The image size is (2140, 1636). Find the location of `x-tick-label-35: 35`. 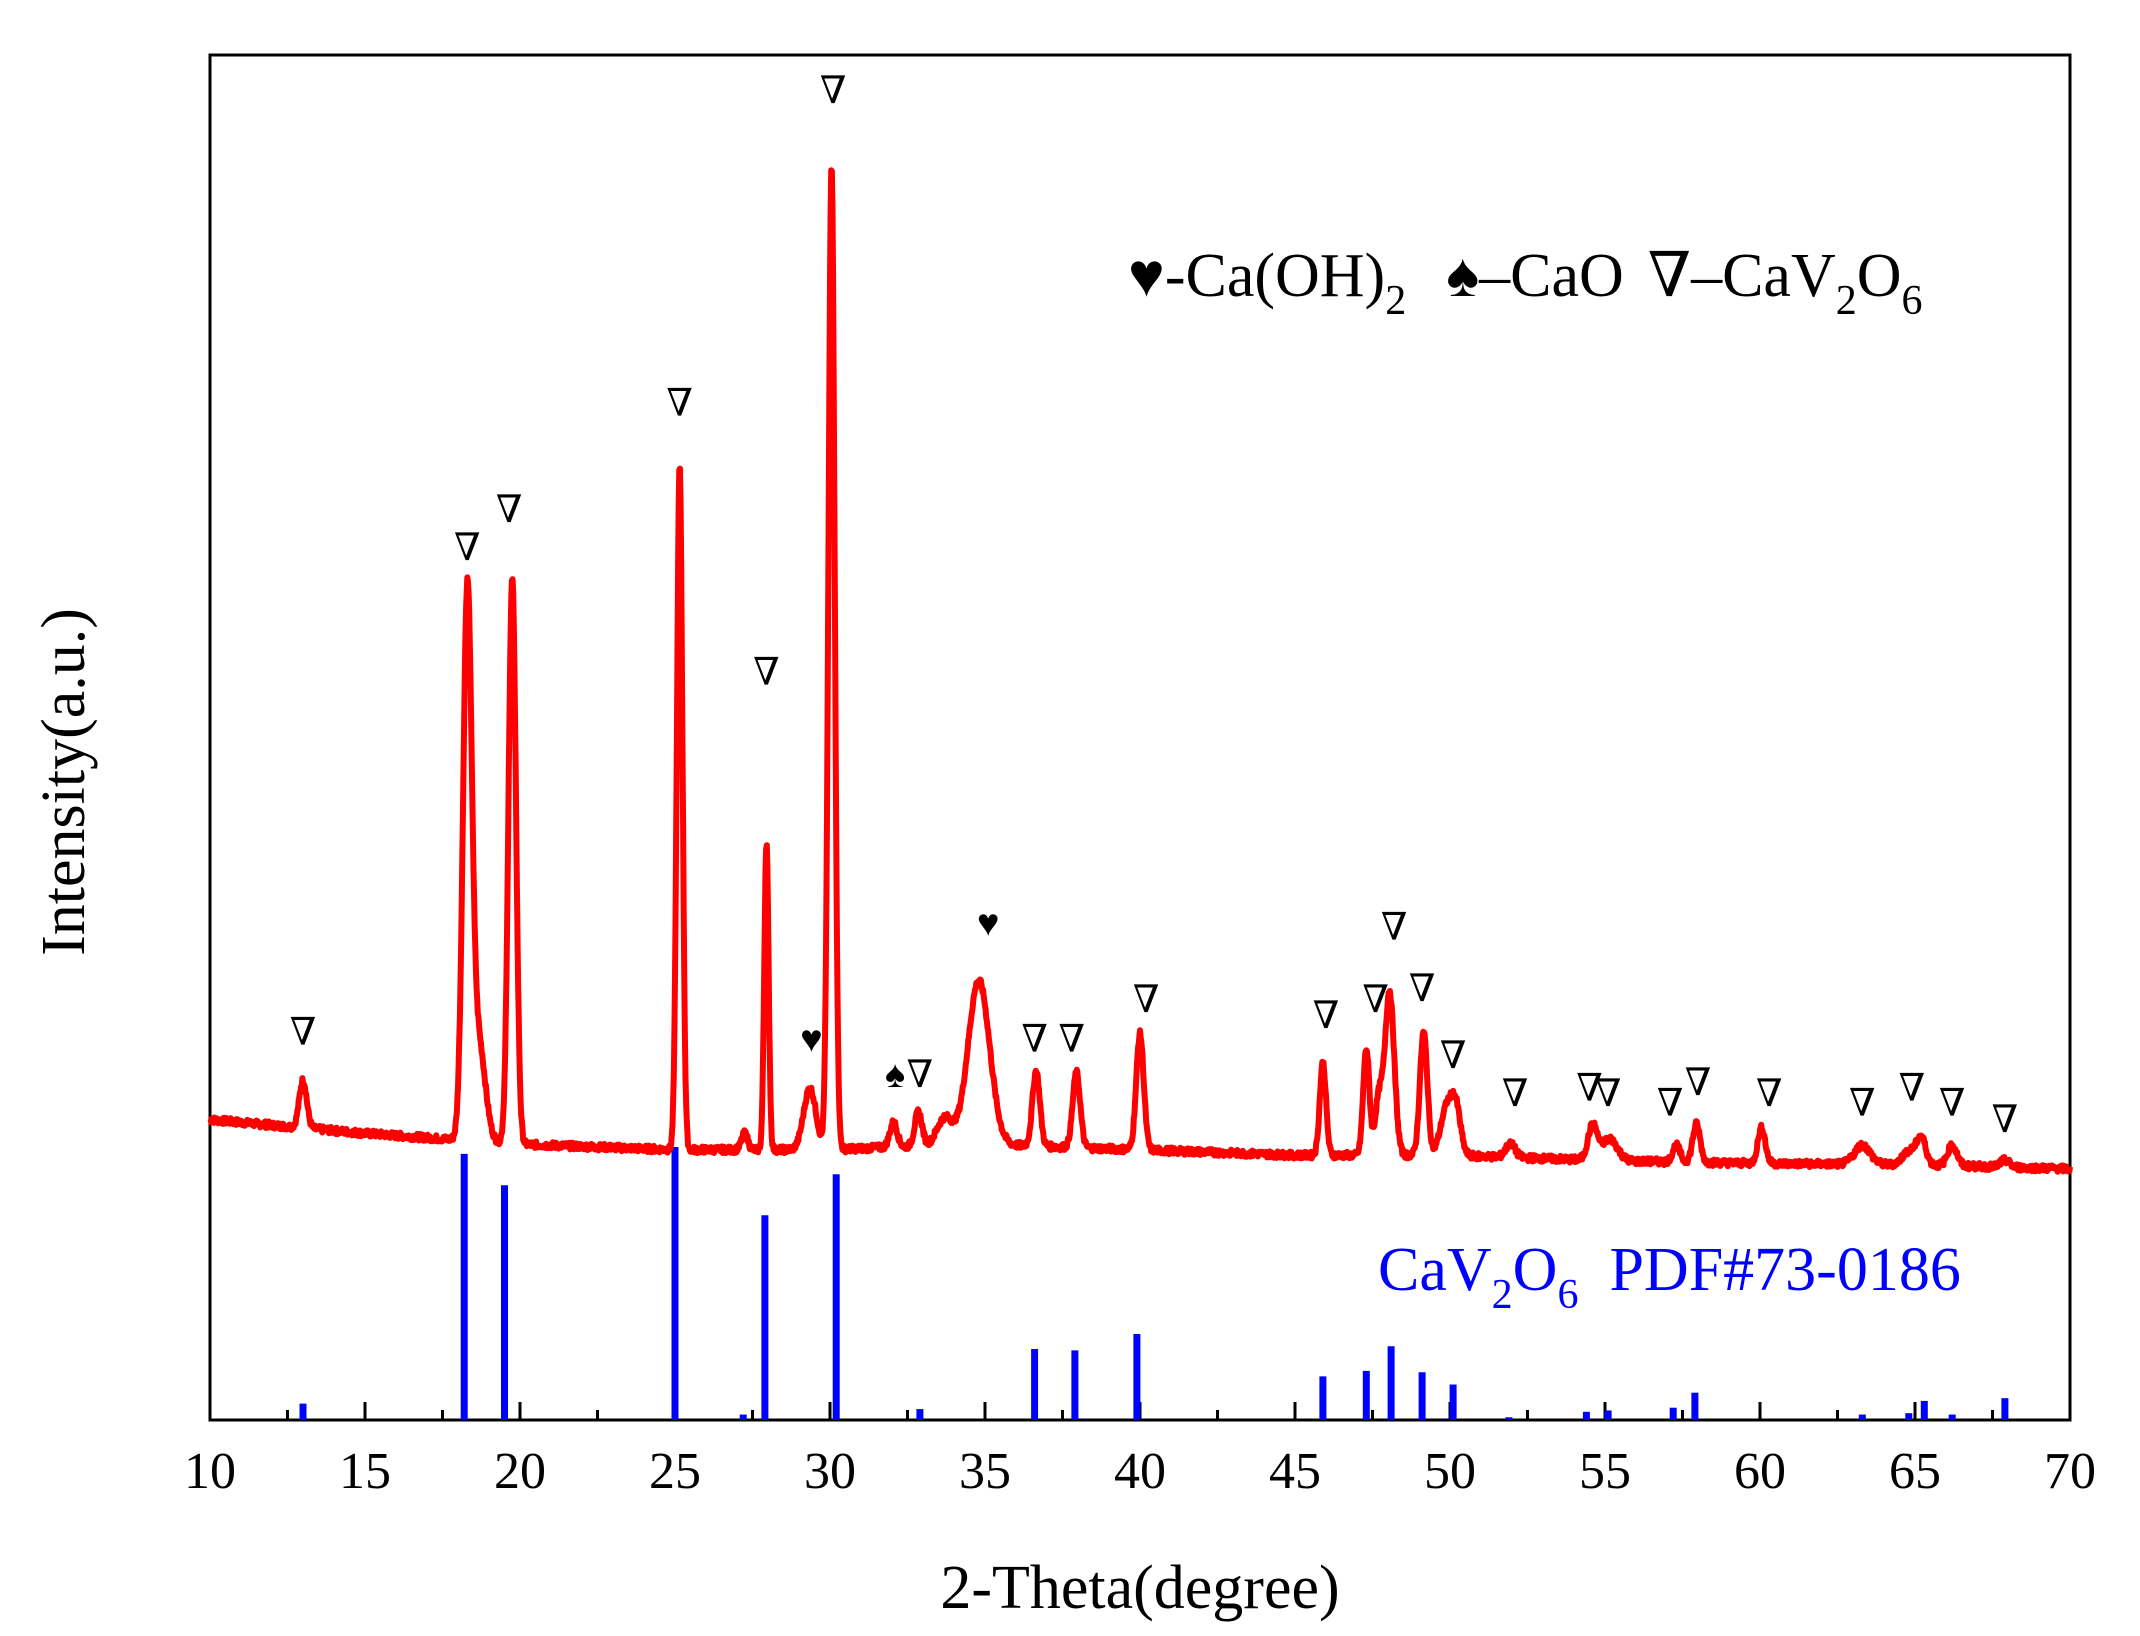

x-tick-label-35: 35 is located at coordinates (985, 1471).